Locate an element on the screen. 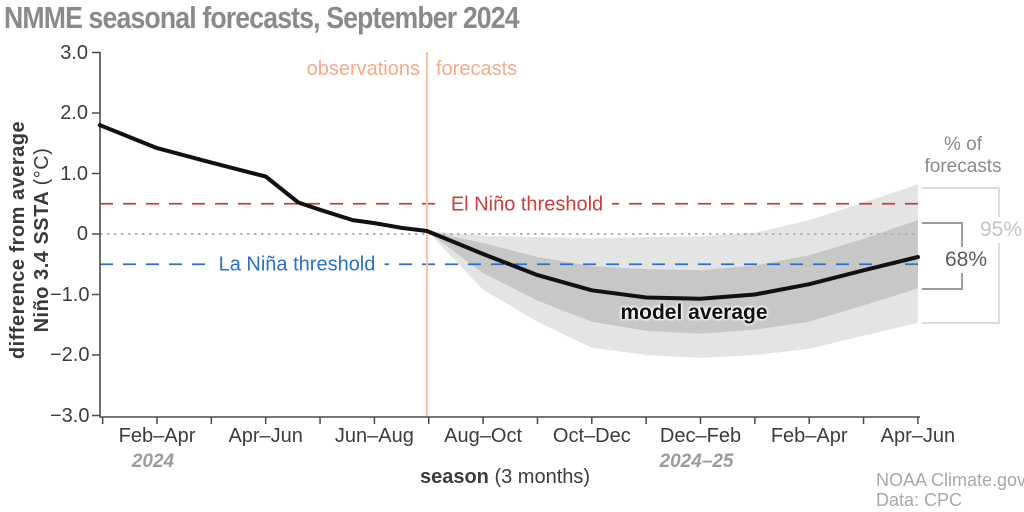  attribution: NOAA Climate.gov Data: CPC is located at coordinates (950, 490).